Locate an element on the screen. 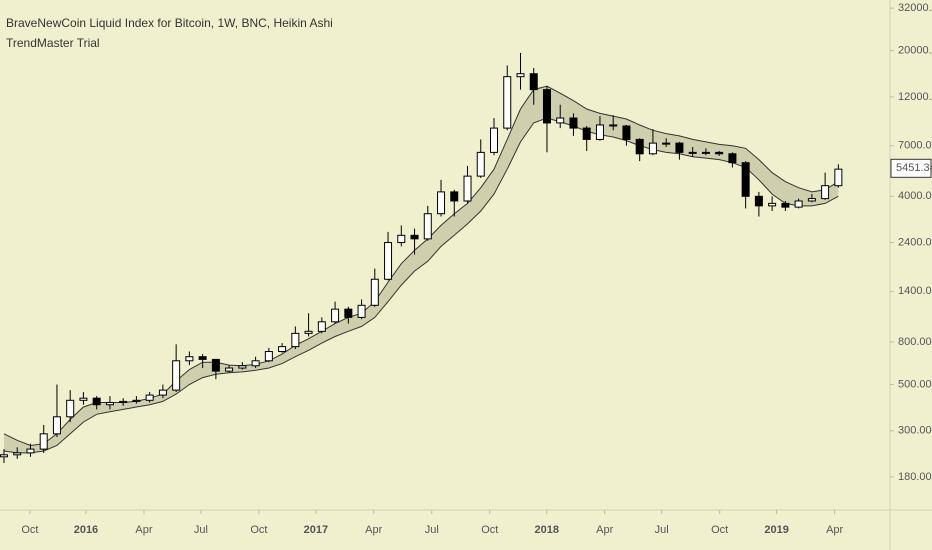  y-tick-label: 20000.00 is located at coordinates (915, 51).